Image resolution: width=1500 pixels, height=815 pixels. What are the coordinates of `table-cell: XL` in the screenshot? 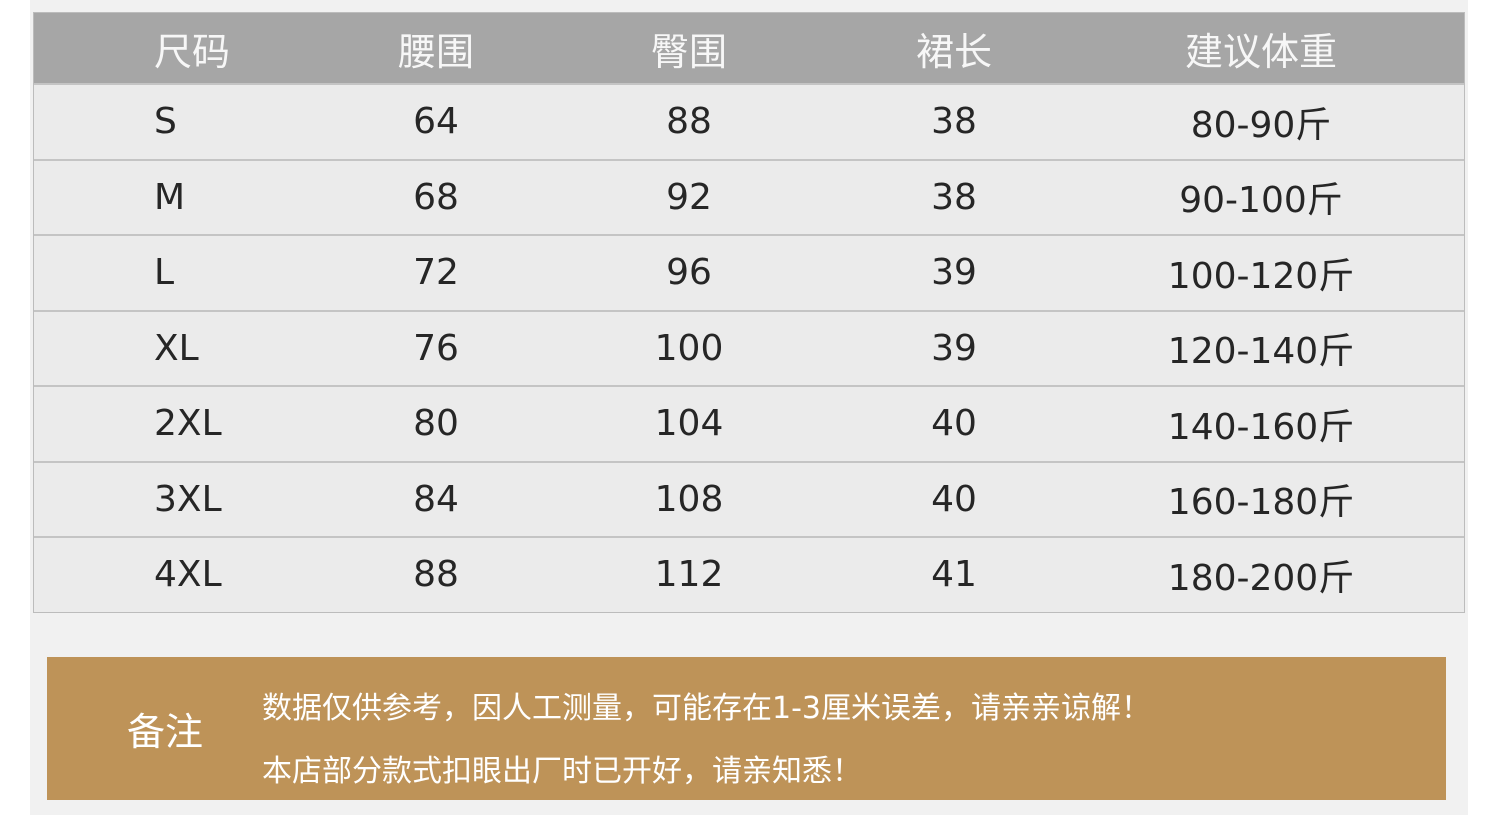 It's located at (176, 348).